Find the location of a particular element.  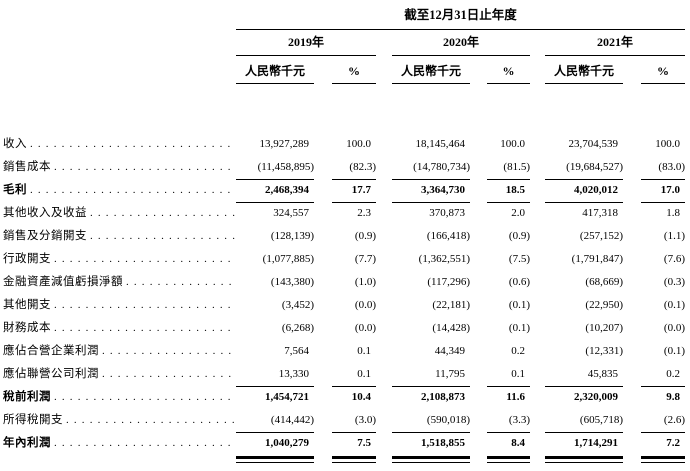

percent-cell-2020: 100.0 is located at coordinates (512, 144).